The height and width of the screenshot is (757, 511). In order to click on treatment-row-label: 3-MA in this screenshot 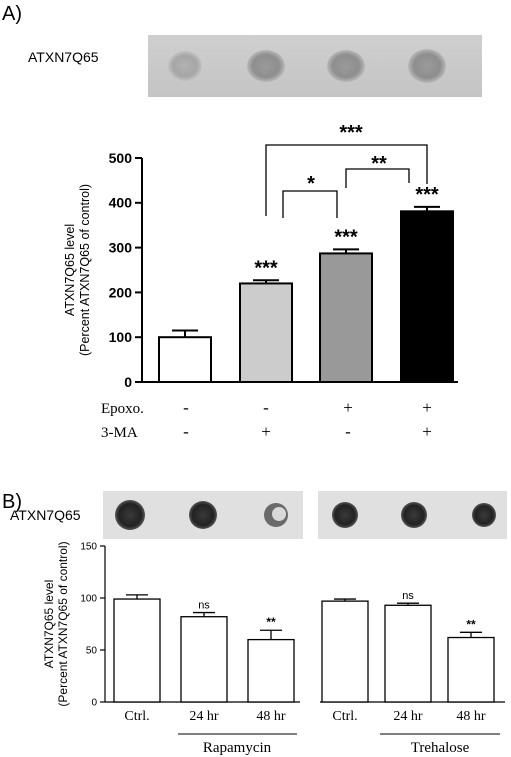, I will do `click(119, 433)`.